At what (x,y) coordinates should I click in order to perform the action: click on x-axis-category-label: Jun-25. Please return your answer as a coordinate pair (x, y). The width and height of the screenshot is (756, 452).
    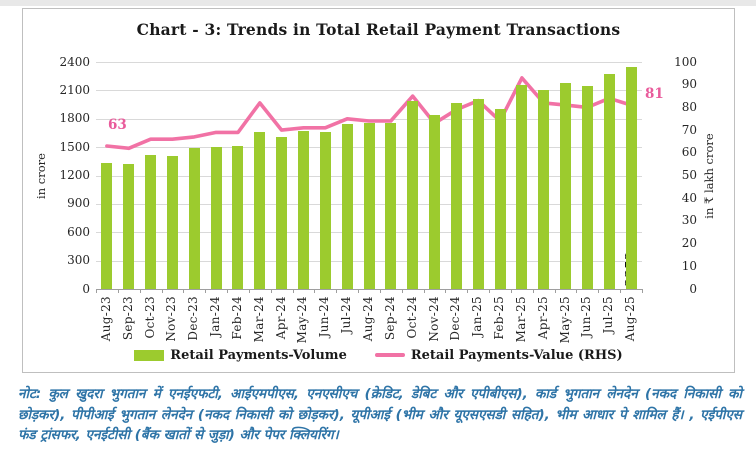
    Looking at the image, I should click on (586, 317).